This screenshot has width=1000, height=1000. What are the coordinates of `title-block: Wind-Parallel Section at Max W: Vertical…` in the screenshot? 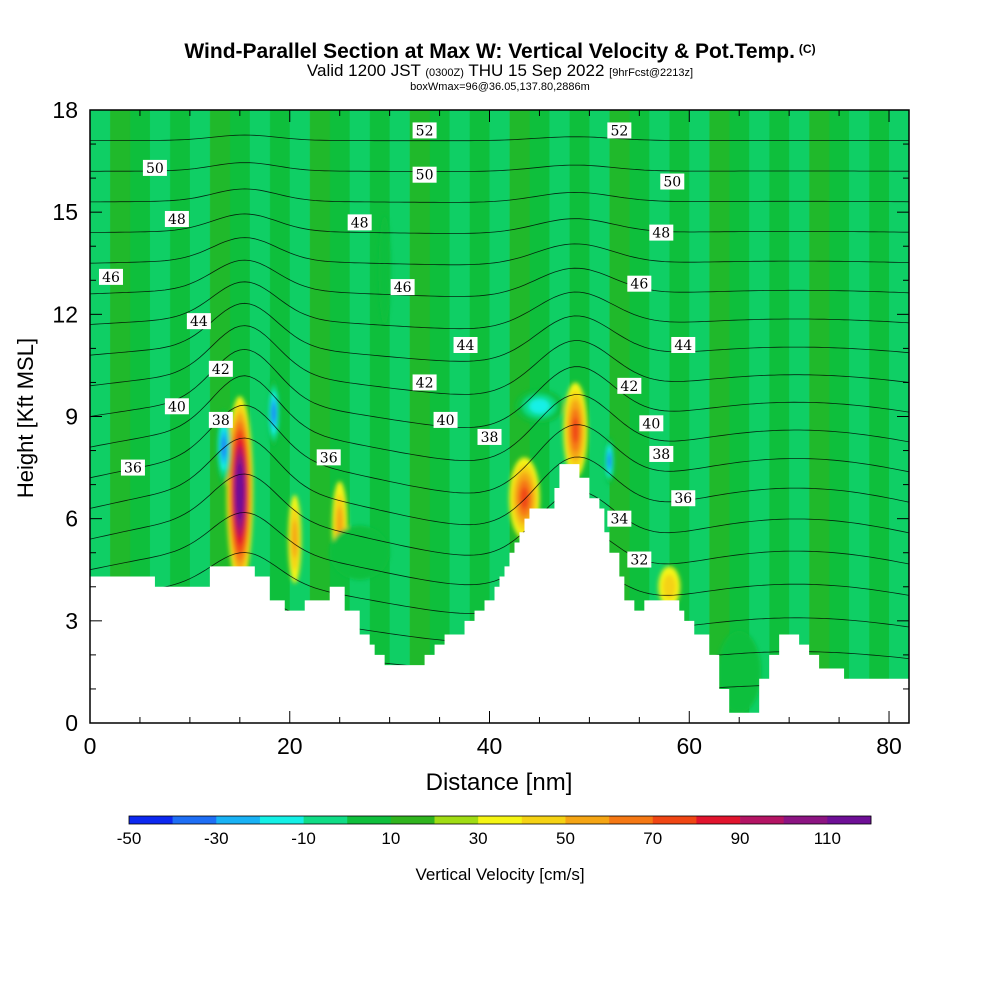 It's located at (500, 66).